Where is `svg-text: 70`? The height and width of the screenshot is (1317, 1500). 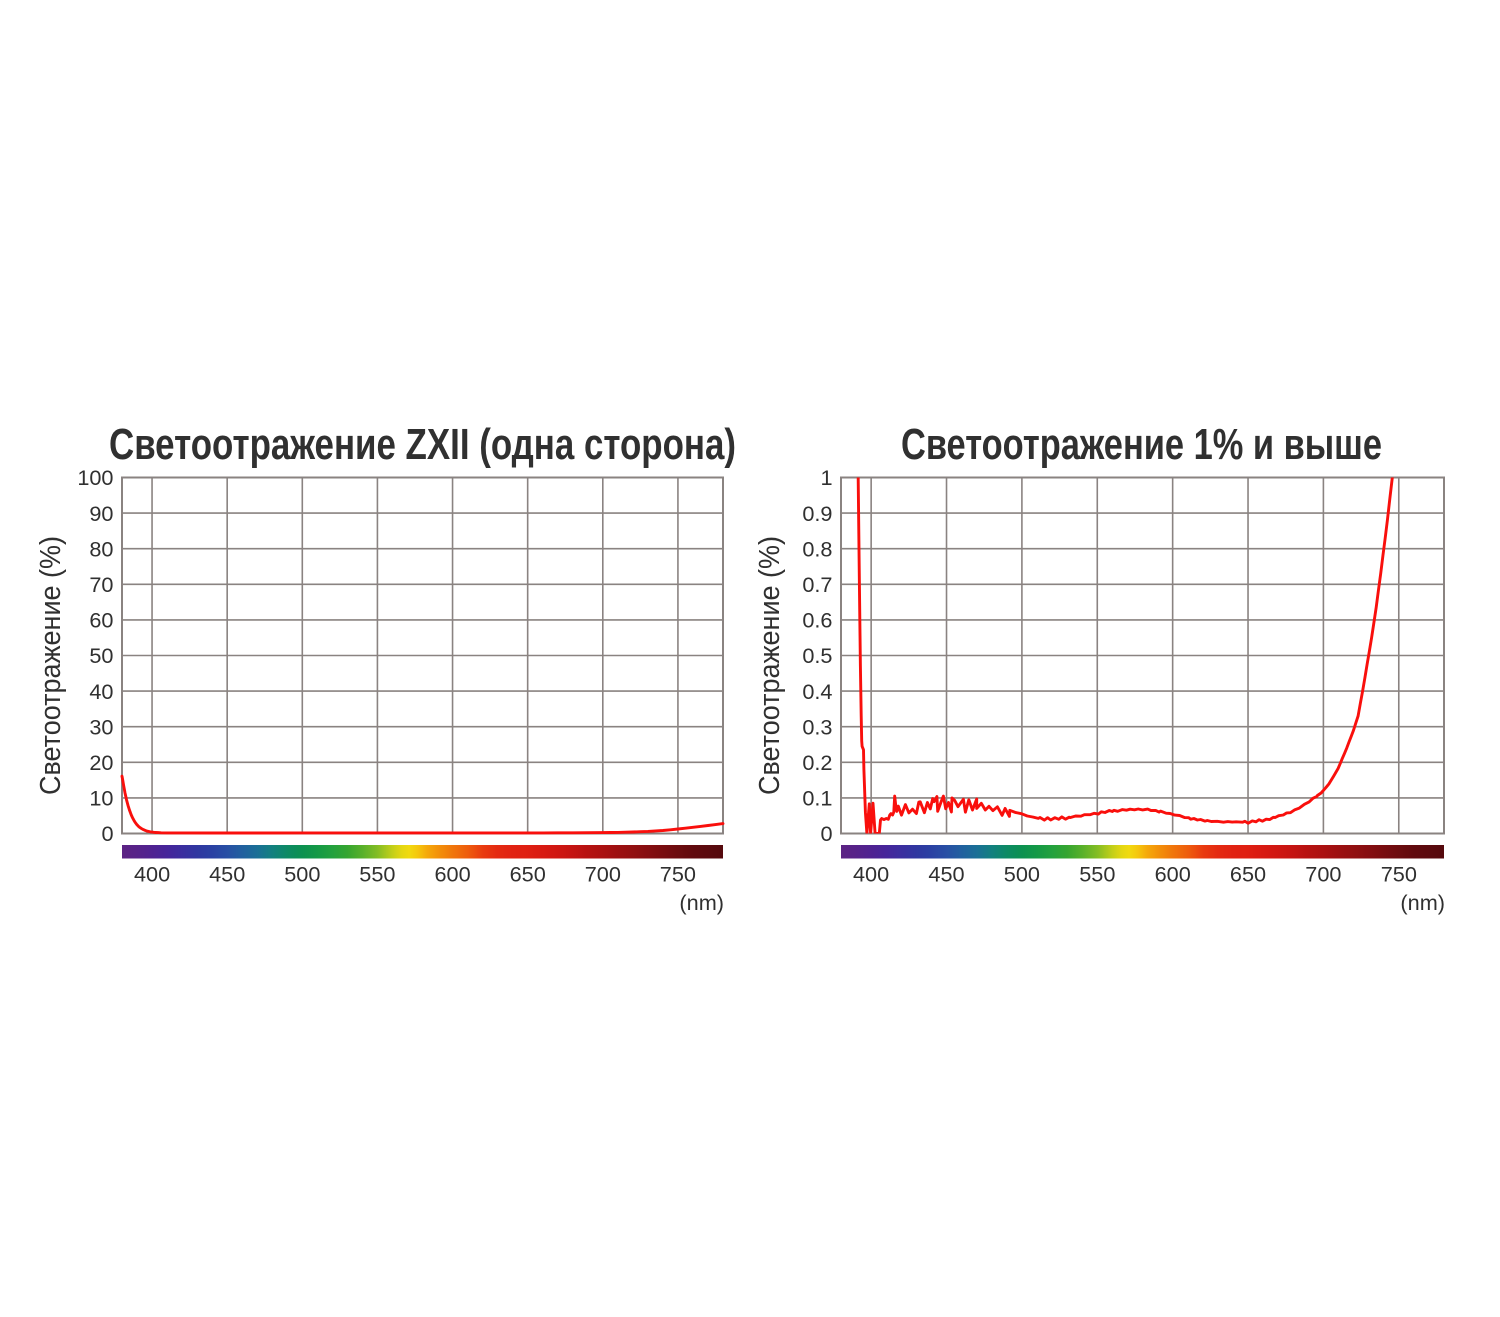
svg-text: 70 is located at coordinates (101, 584).